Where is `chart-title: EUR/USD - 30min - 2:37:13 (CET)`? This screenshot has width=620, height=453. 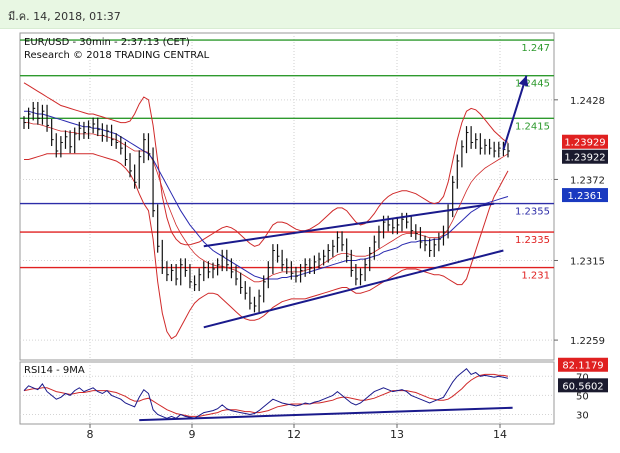 chart-title: EUR/USD - 30min - 2:37:13 (CET) is located at coordinates (107, 42).